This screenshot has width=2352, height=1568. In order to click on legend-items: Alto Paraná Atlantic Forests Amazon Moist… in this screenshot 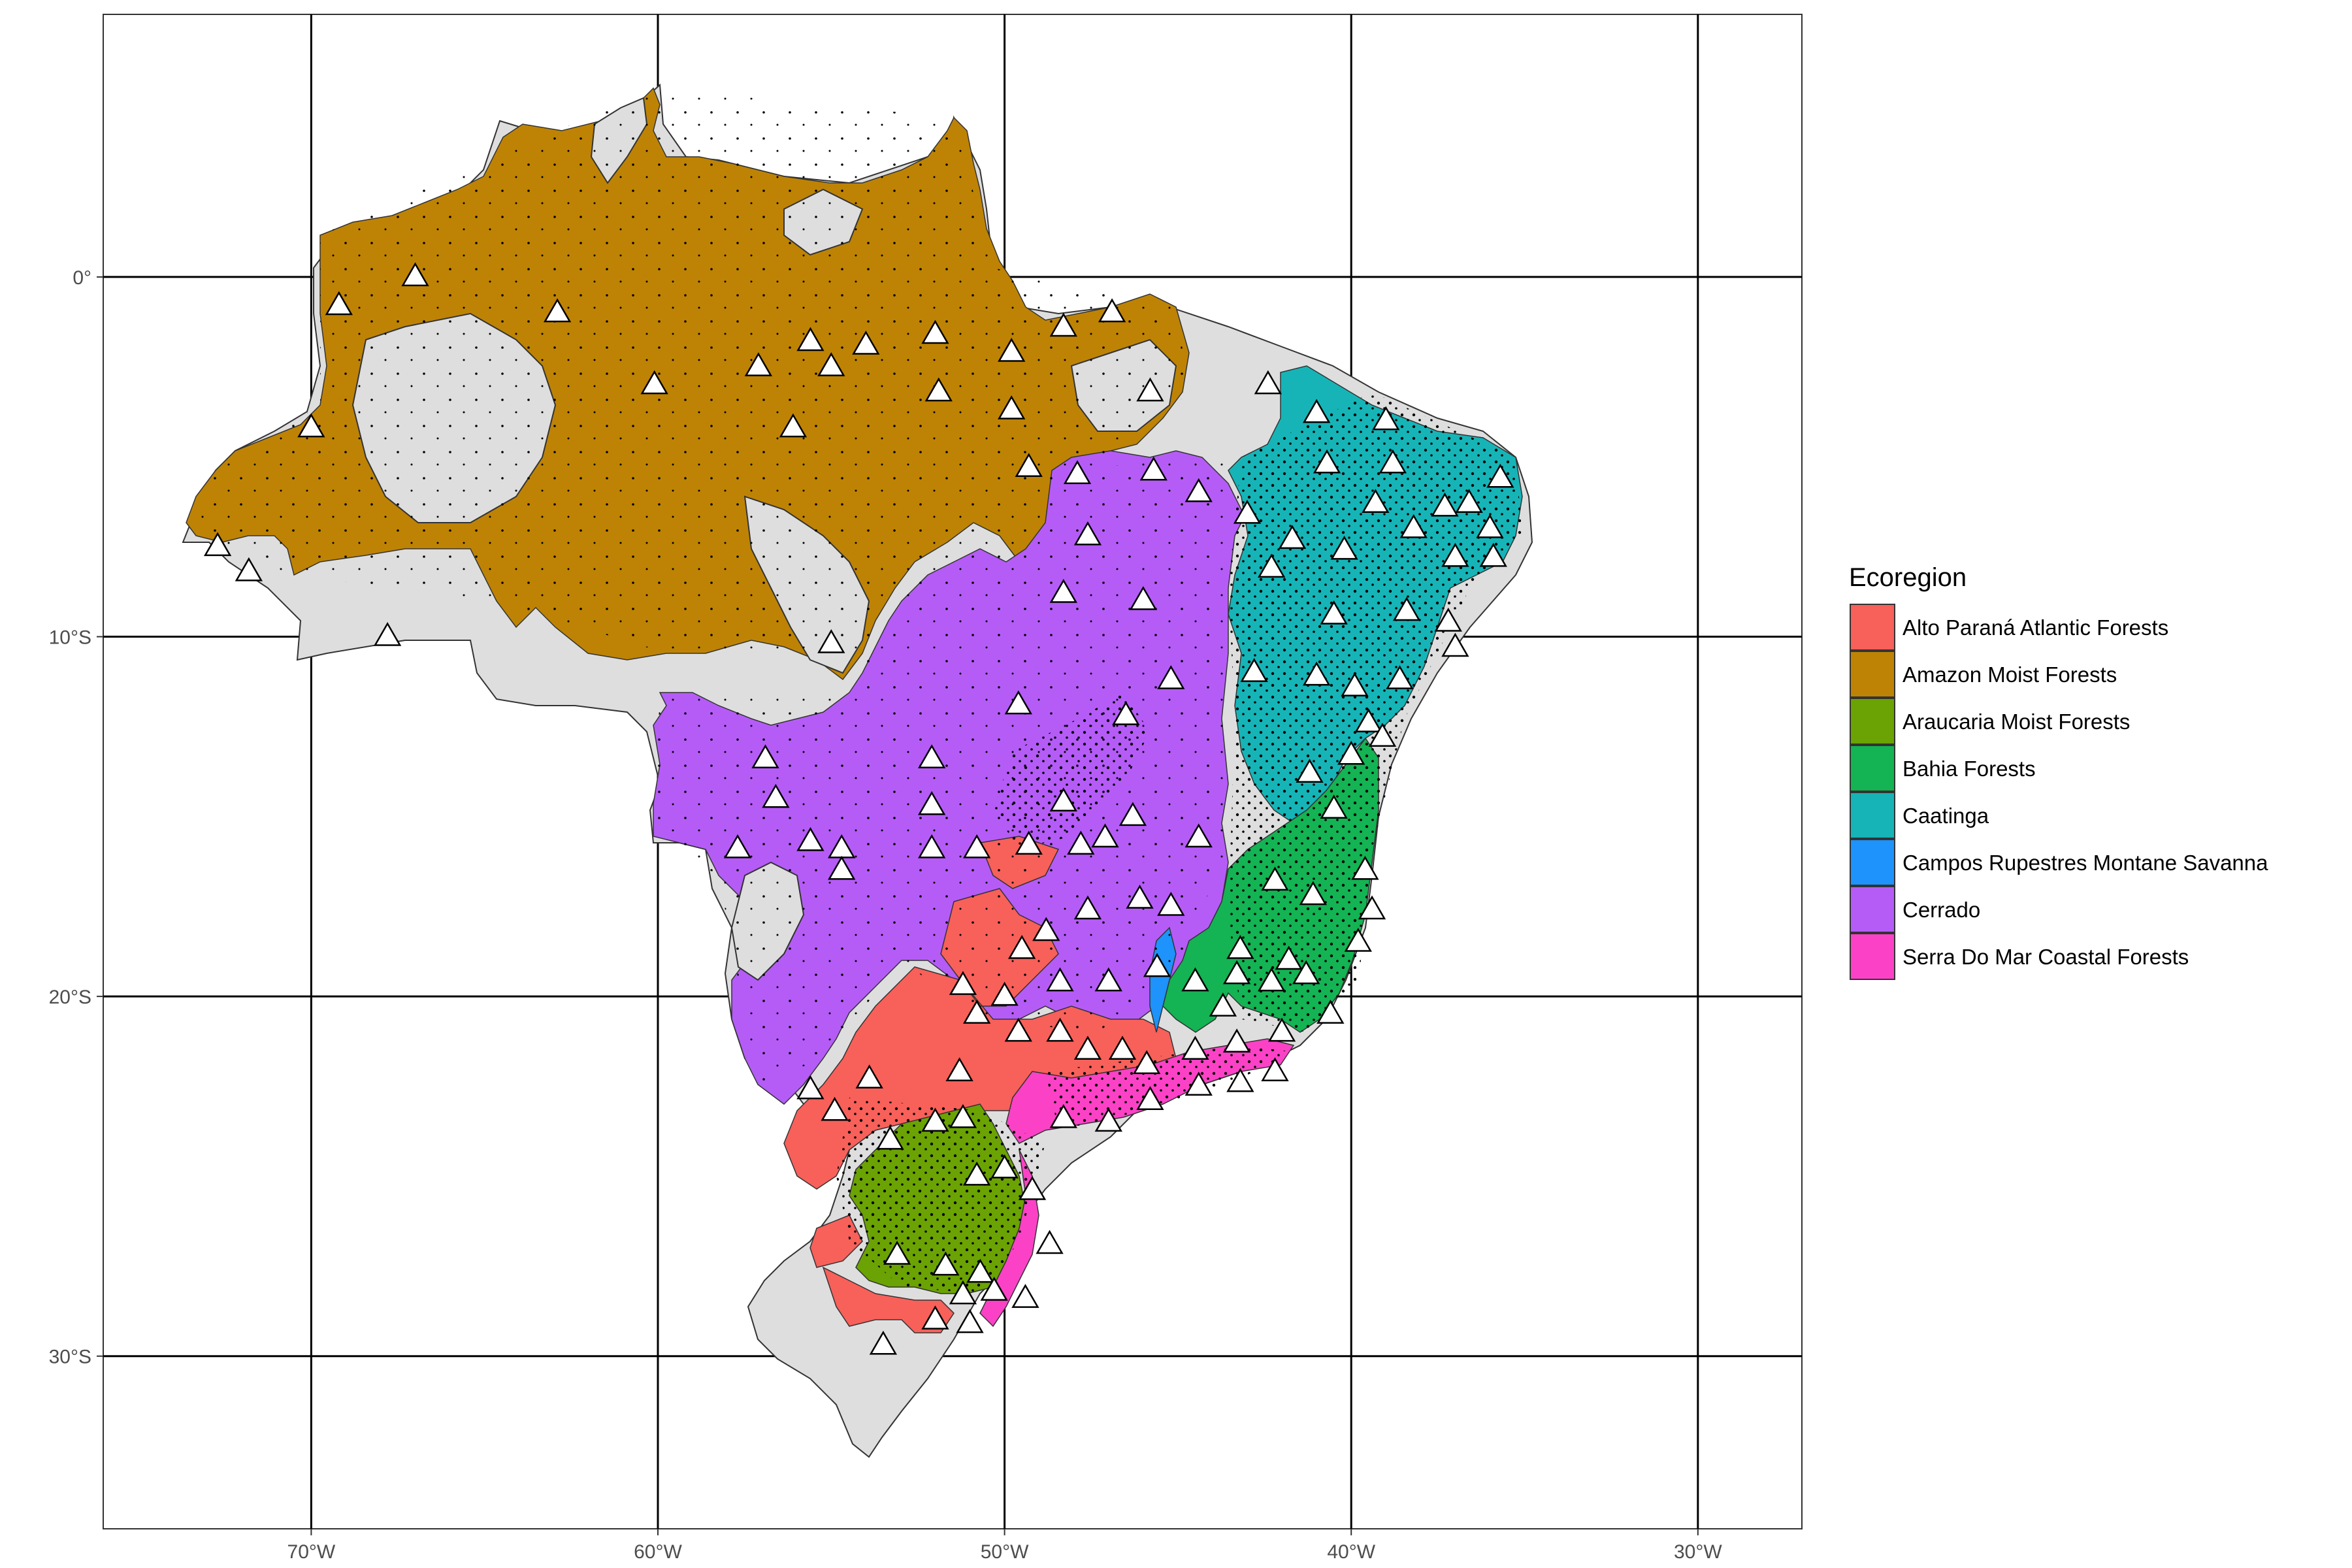, I will do `click(2059, 792)`.